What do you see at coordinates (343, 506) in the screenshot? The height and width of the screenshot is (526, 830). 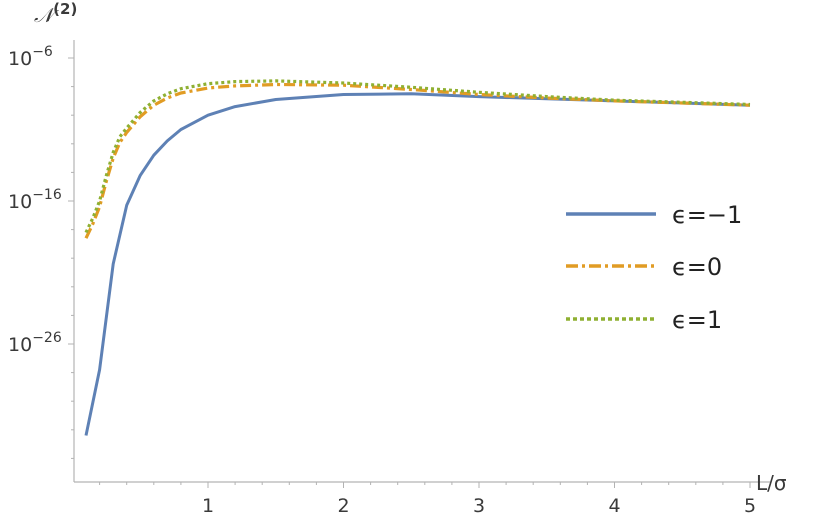 I see `x-tick-label: 2` at bounding box center [343, 506].